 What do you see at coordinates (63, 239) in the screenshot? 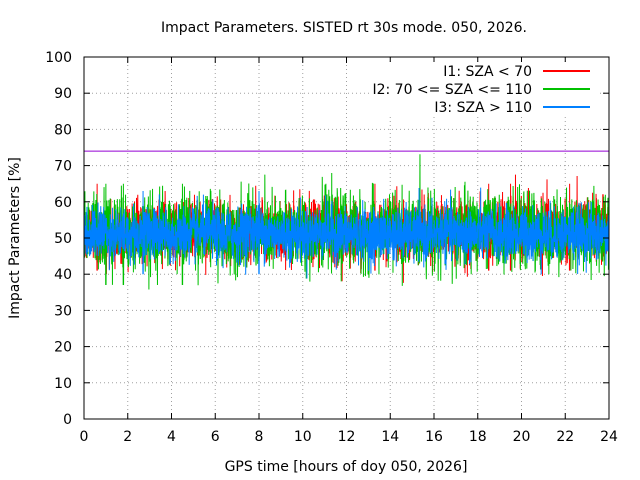
I see `y-tick-label: 50` at bounding box center [63, 239].